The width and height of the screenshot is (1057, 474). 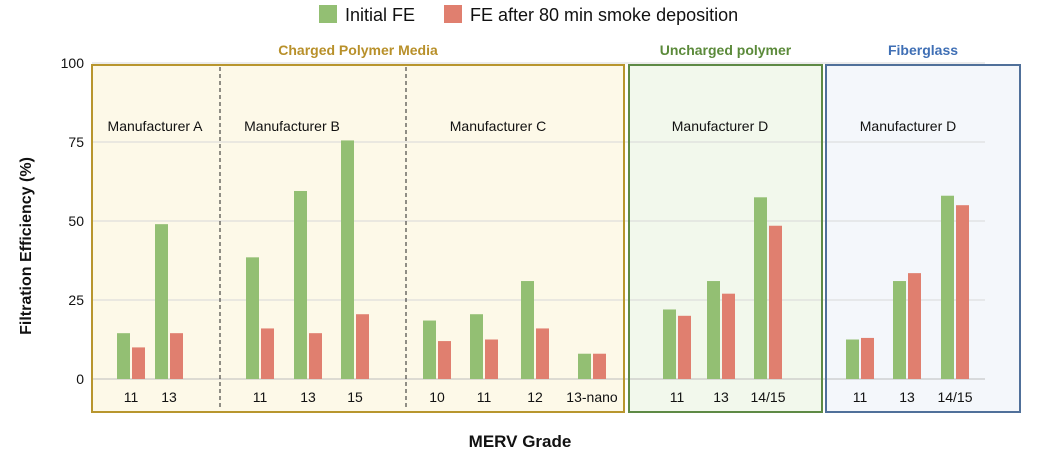 I want to click on legend-label: Initial FE, so click(x=380, y=15).